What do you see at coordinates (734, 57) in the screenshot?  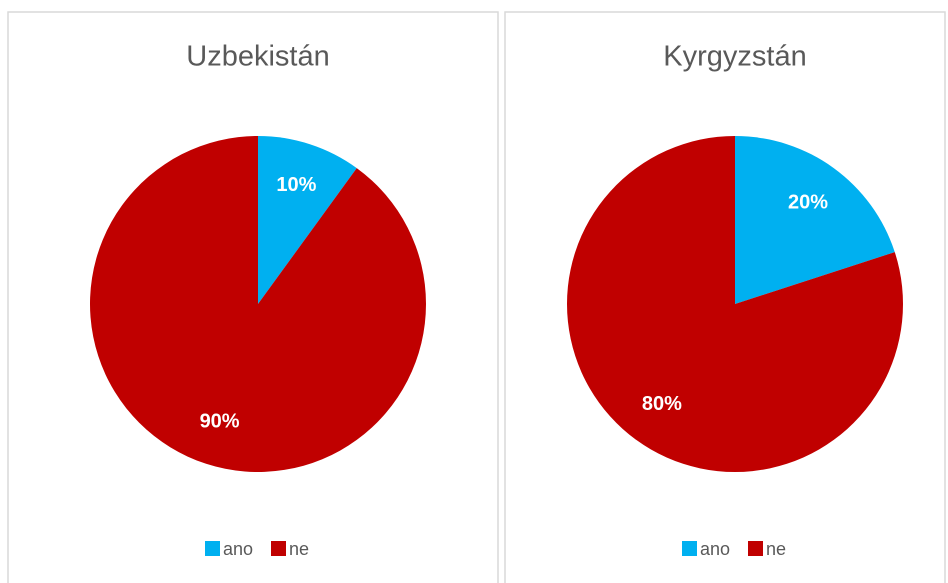 I see `chart-title: Kyrgyzstán` at bounding box center [734, 57].